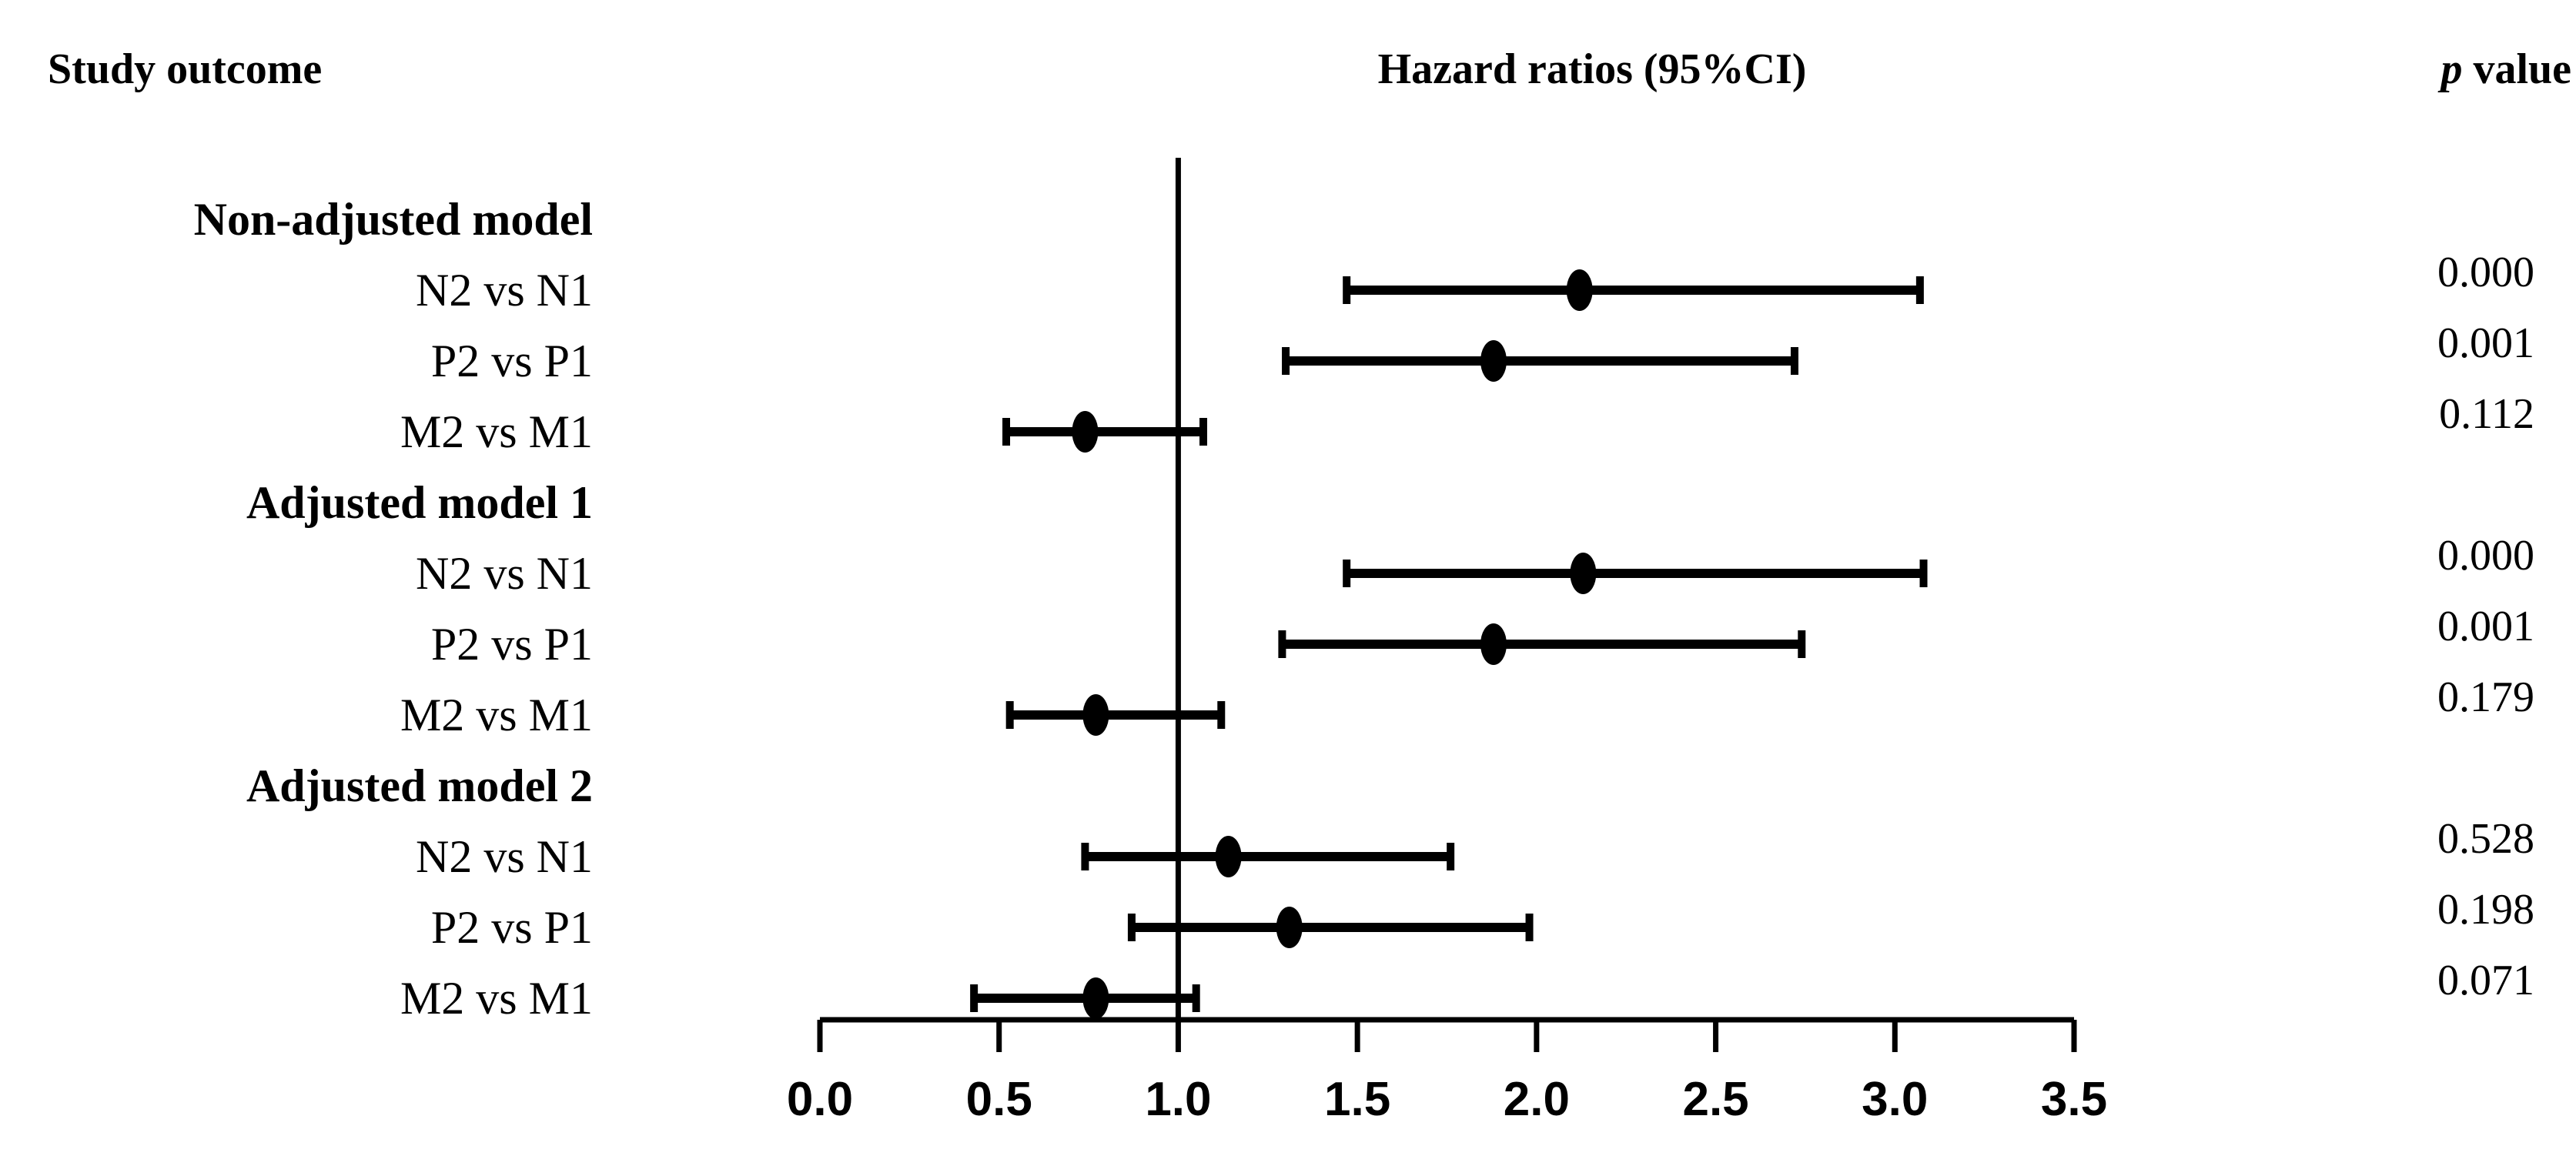 The width and height of the screenshot is (2576, 1166). Describe the element at coordinates (1357, 1099) in the screenshot. I see `x-tick-label: 1.5` at that location.